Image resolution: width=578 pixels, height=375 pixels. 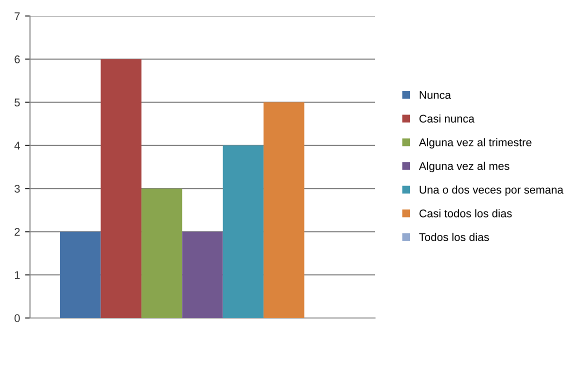 What do you see at coordinates (17, 59) in the screenshot?
I see `y-tick-label: 6` at bounding box center [17, 59].